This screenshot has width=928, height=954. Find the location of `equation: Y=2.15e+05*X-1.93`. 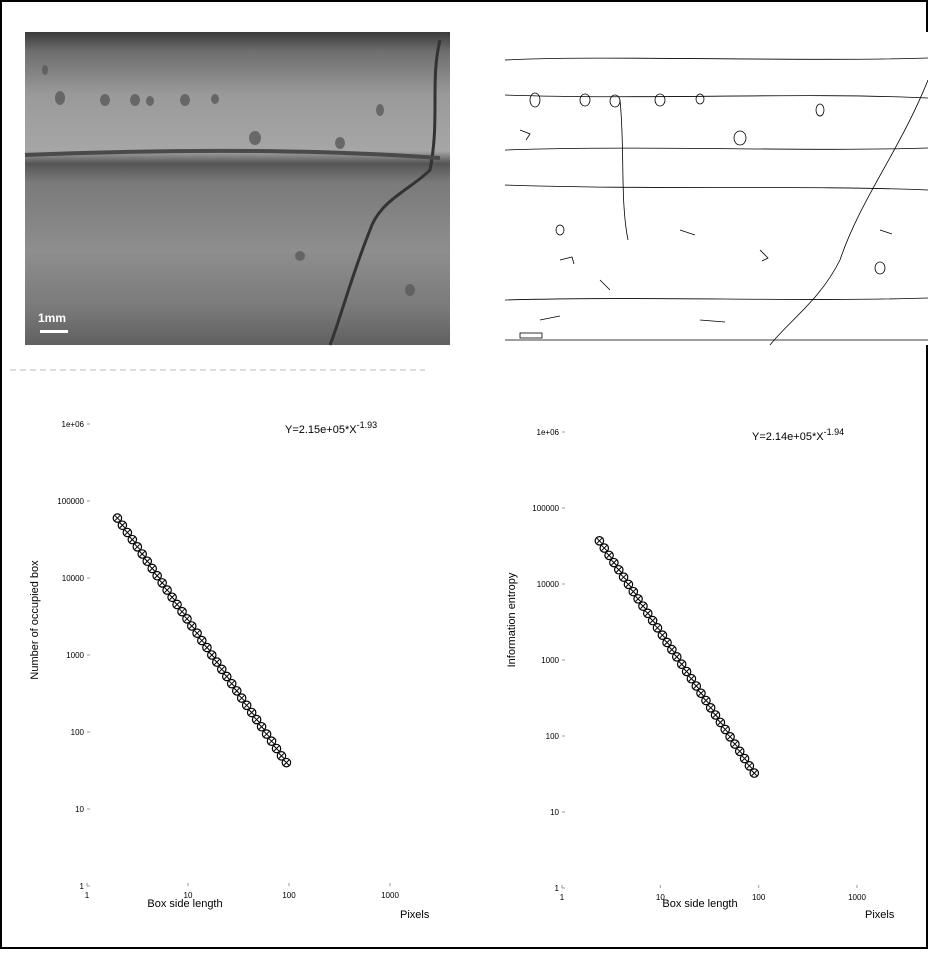

equation: Y=2.15e+05*X-1.93 is located at coordinates (331, 428).